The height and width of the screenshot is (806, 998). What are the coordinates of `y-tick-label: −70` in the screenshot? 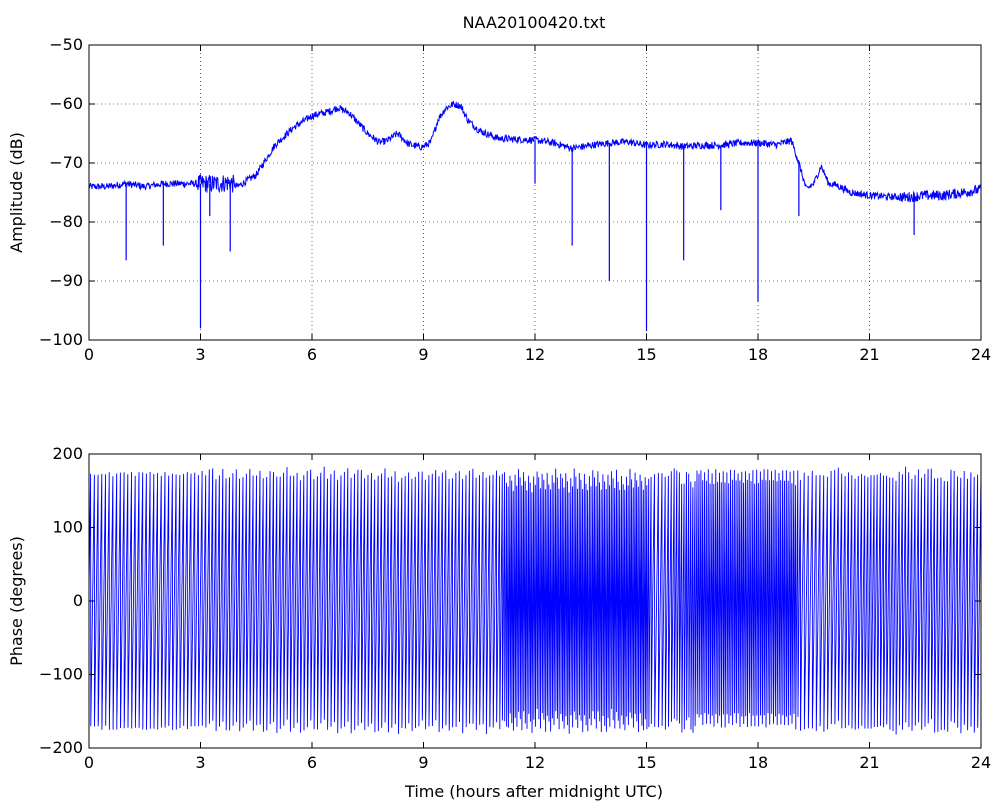 It's located at (66, 162).